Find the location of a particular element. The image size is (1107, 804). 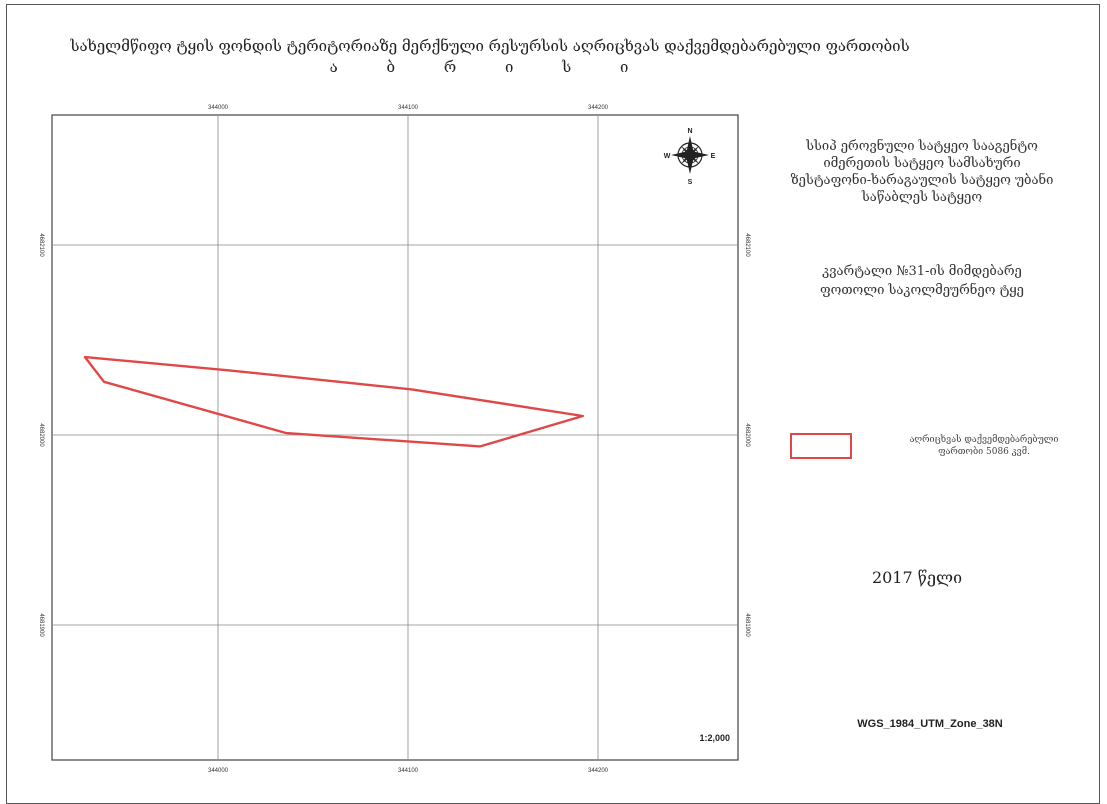

y-tick-label-left: 4682100 is located at coordinates (41, 245).